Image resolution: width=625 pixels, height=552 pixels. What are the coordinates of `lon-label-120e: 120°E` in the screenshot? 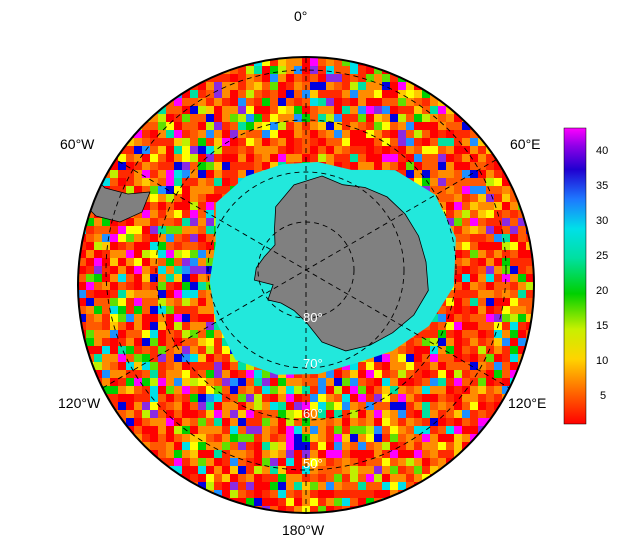 It's located at (527, 403).